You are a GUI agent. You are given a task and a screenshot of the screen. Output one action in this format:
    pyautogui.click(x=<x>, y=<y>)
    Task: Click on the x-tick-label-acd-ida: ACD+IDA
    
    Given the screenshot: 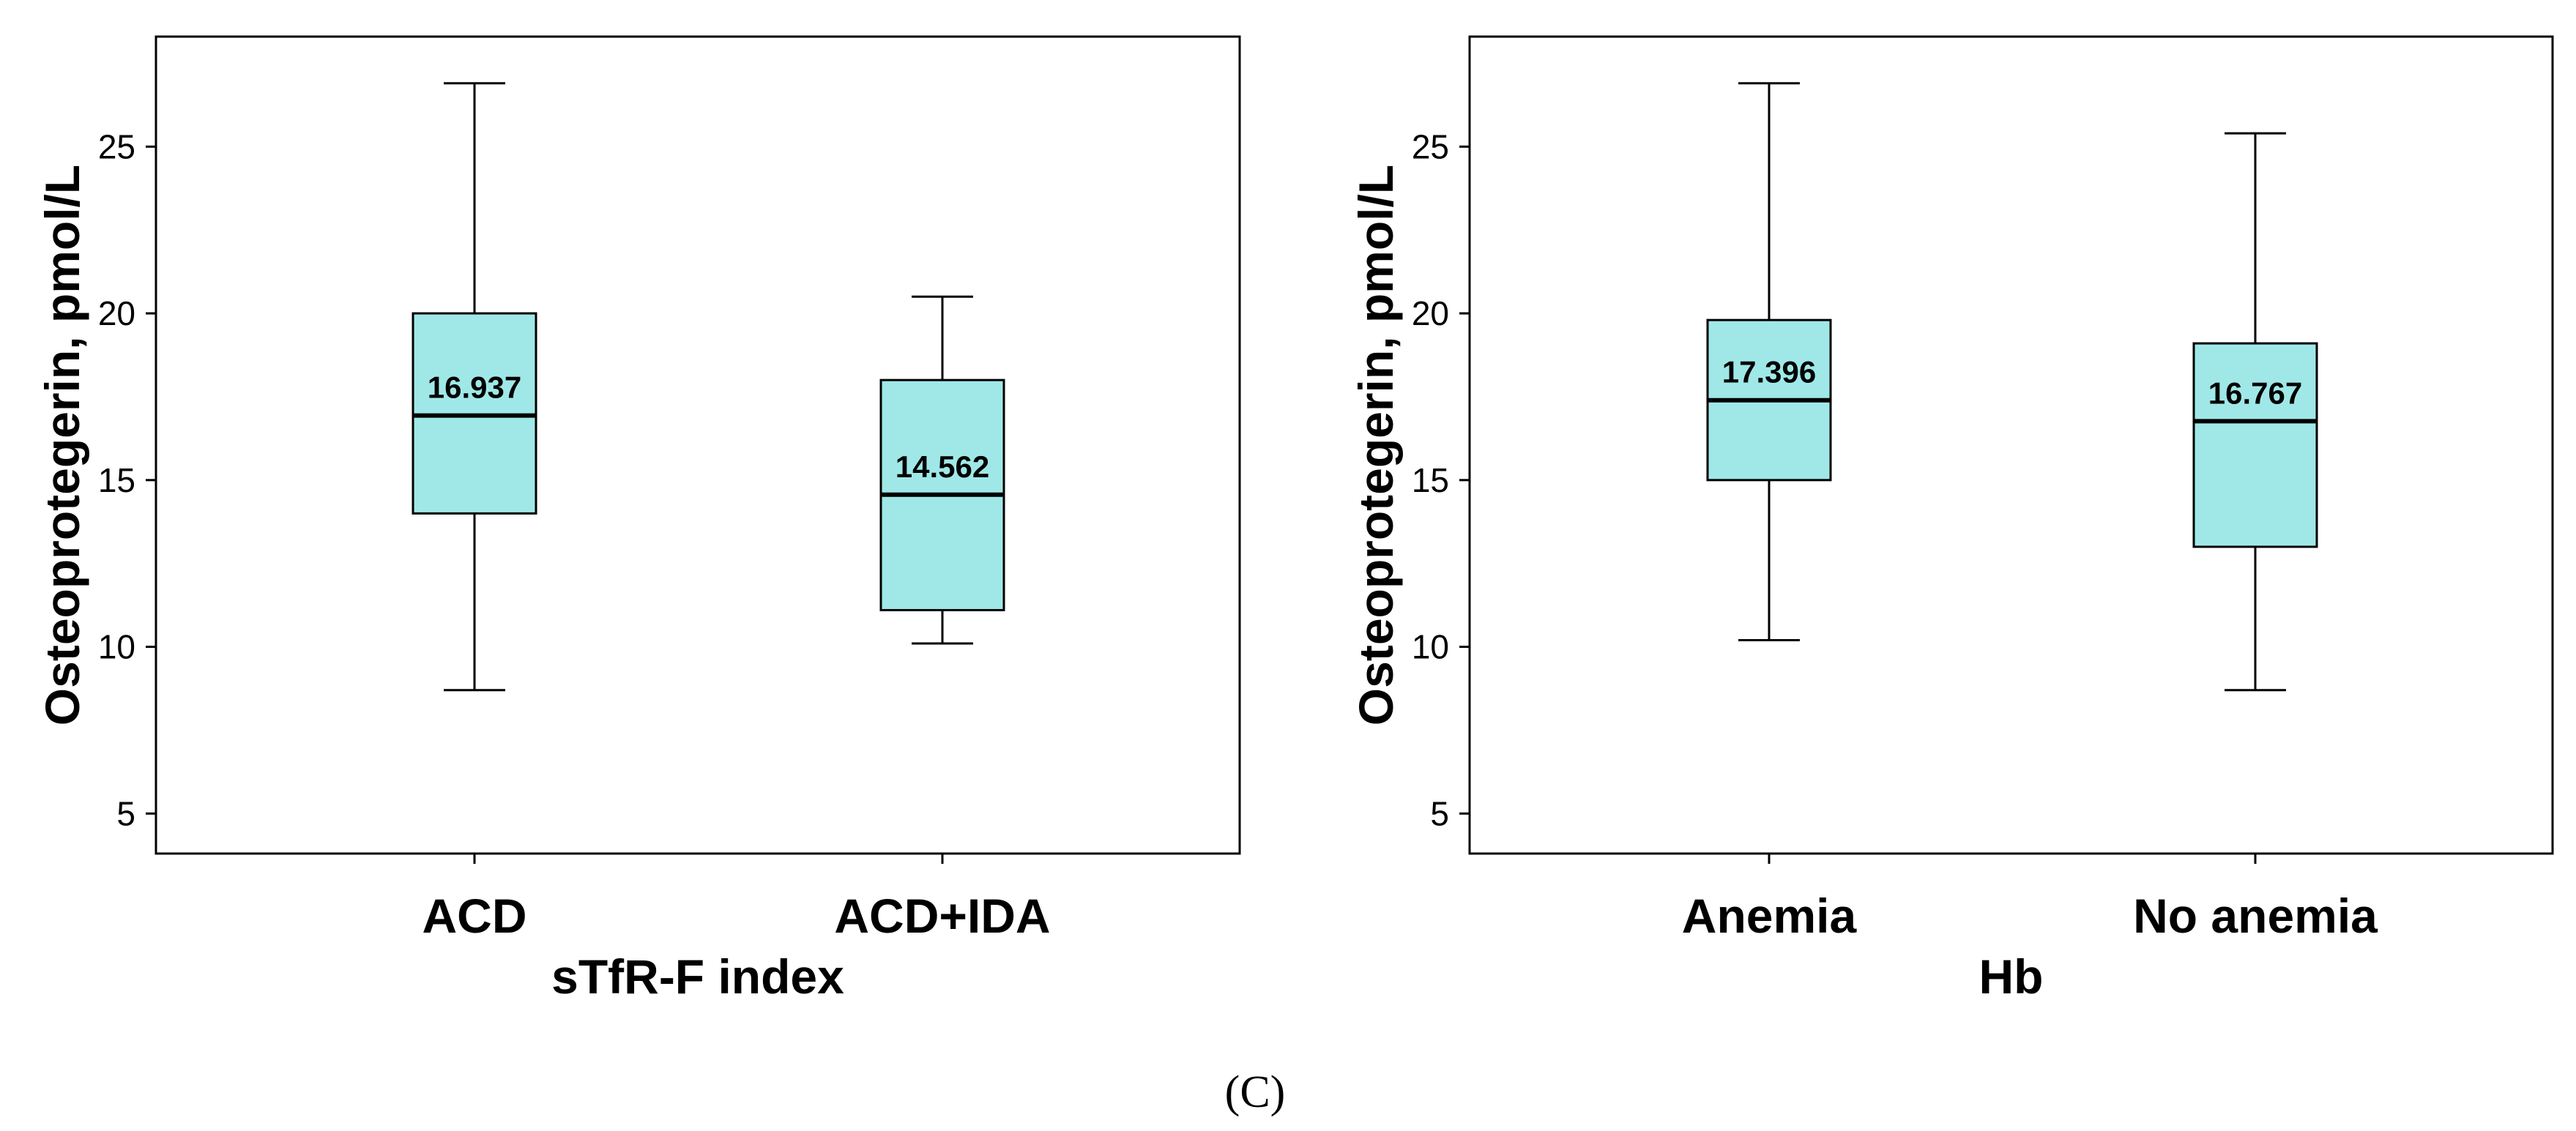 What is the action you would take?
    pyautogui.click(x=942, y=916)
    